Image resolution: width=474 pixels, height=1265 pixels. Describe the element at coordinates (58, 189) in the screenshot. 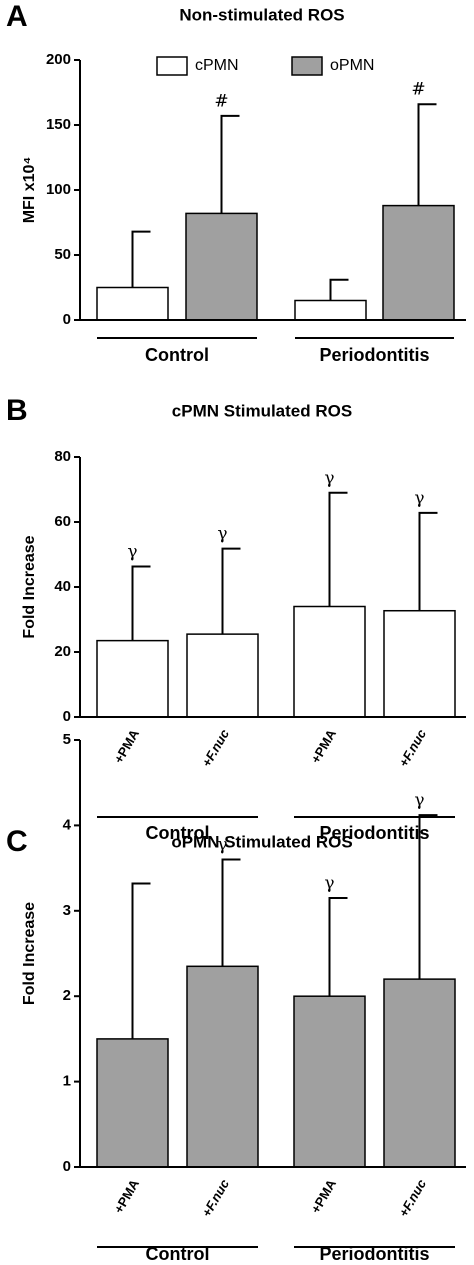

I see `y-tick-label: 100` at that location.